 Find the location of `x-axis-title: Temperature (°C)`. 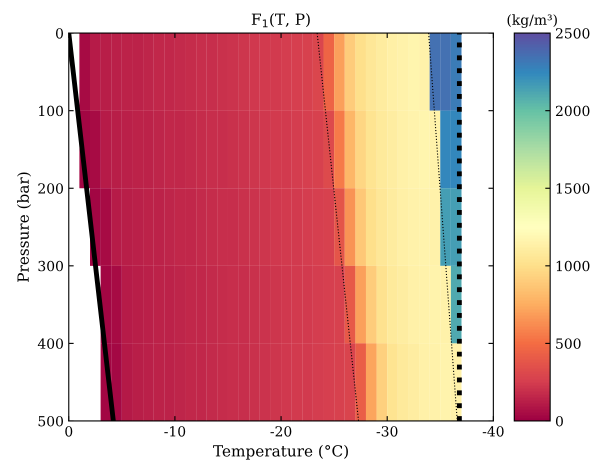

x-axis-title: Temperature (°C) is located at coordinates (280, 452).